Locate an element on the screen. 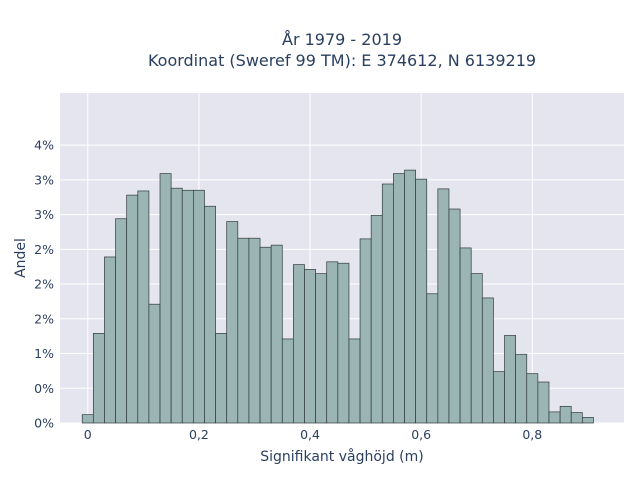 The width and height of the screenshot is (640, 480). y-tick-label: 4% is located at coordinates (44, 145).